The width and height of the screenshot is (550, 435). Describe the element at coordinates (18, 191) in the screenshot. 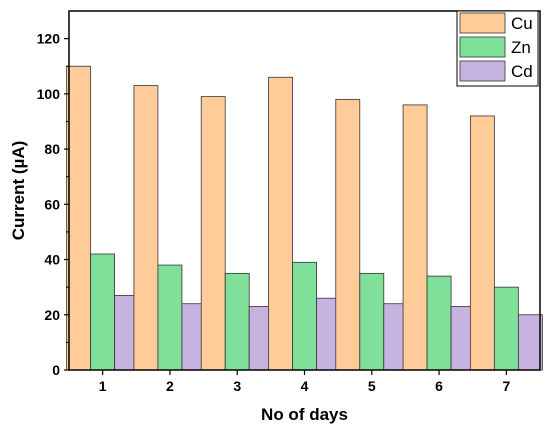

I see `y-axis-title: Current (µA)` at that location.